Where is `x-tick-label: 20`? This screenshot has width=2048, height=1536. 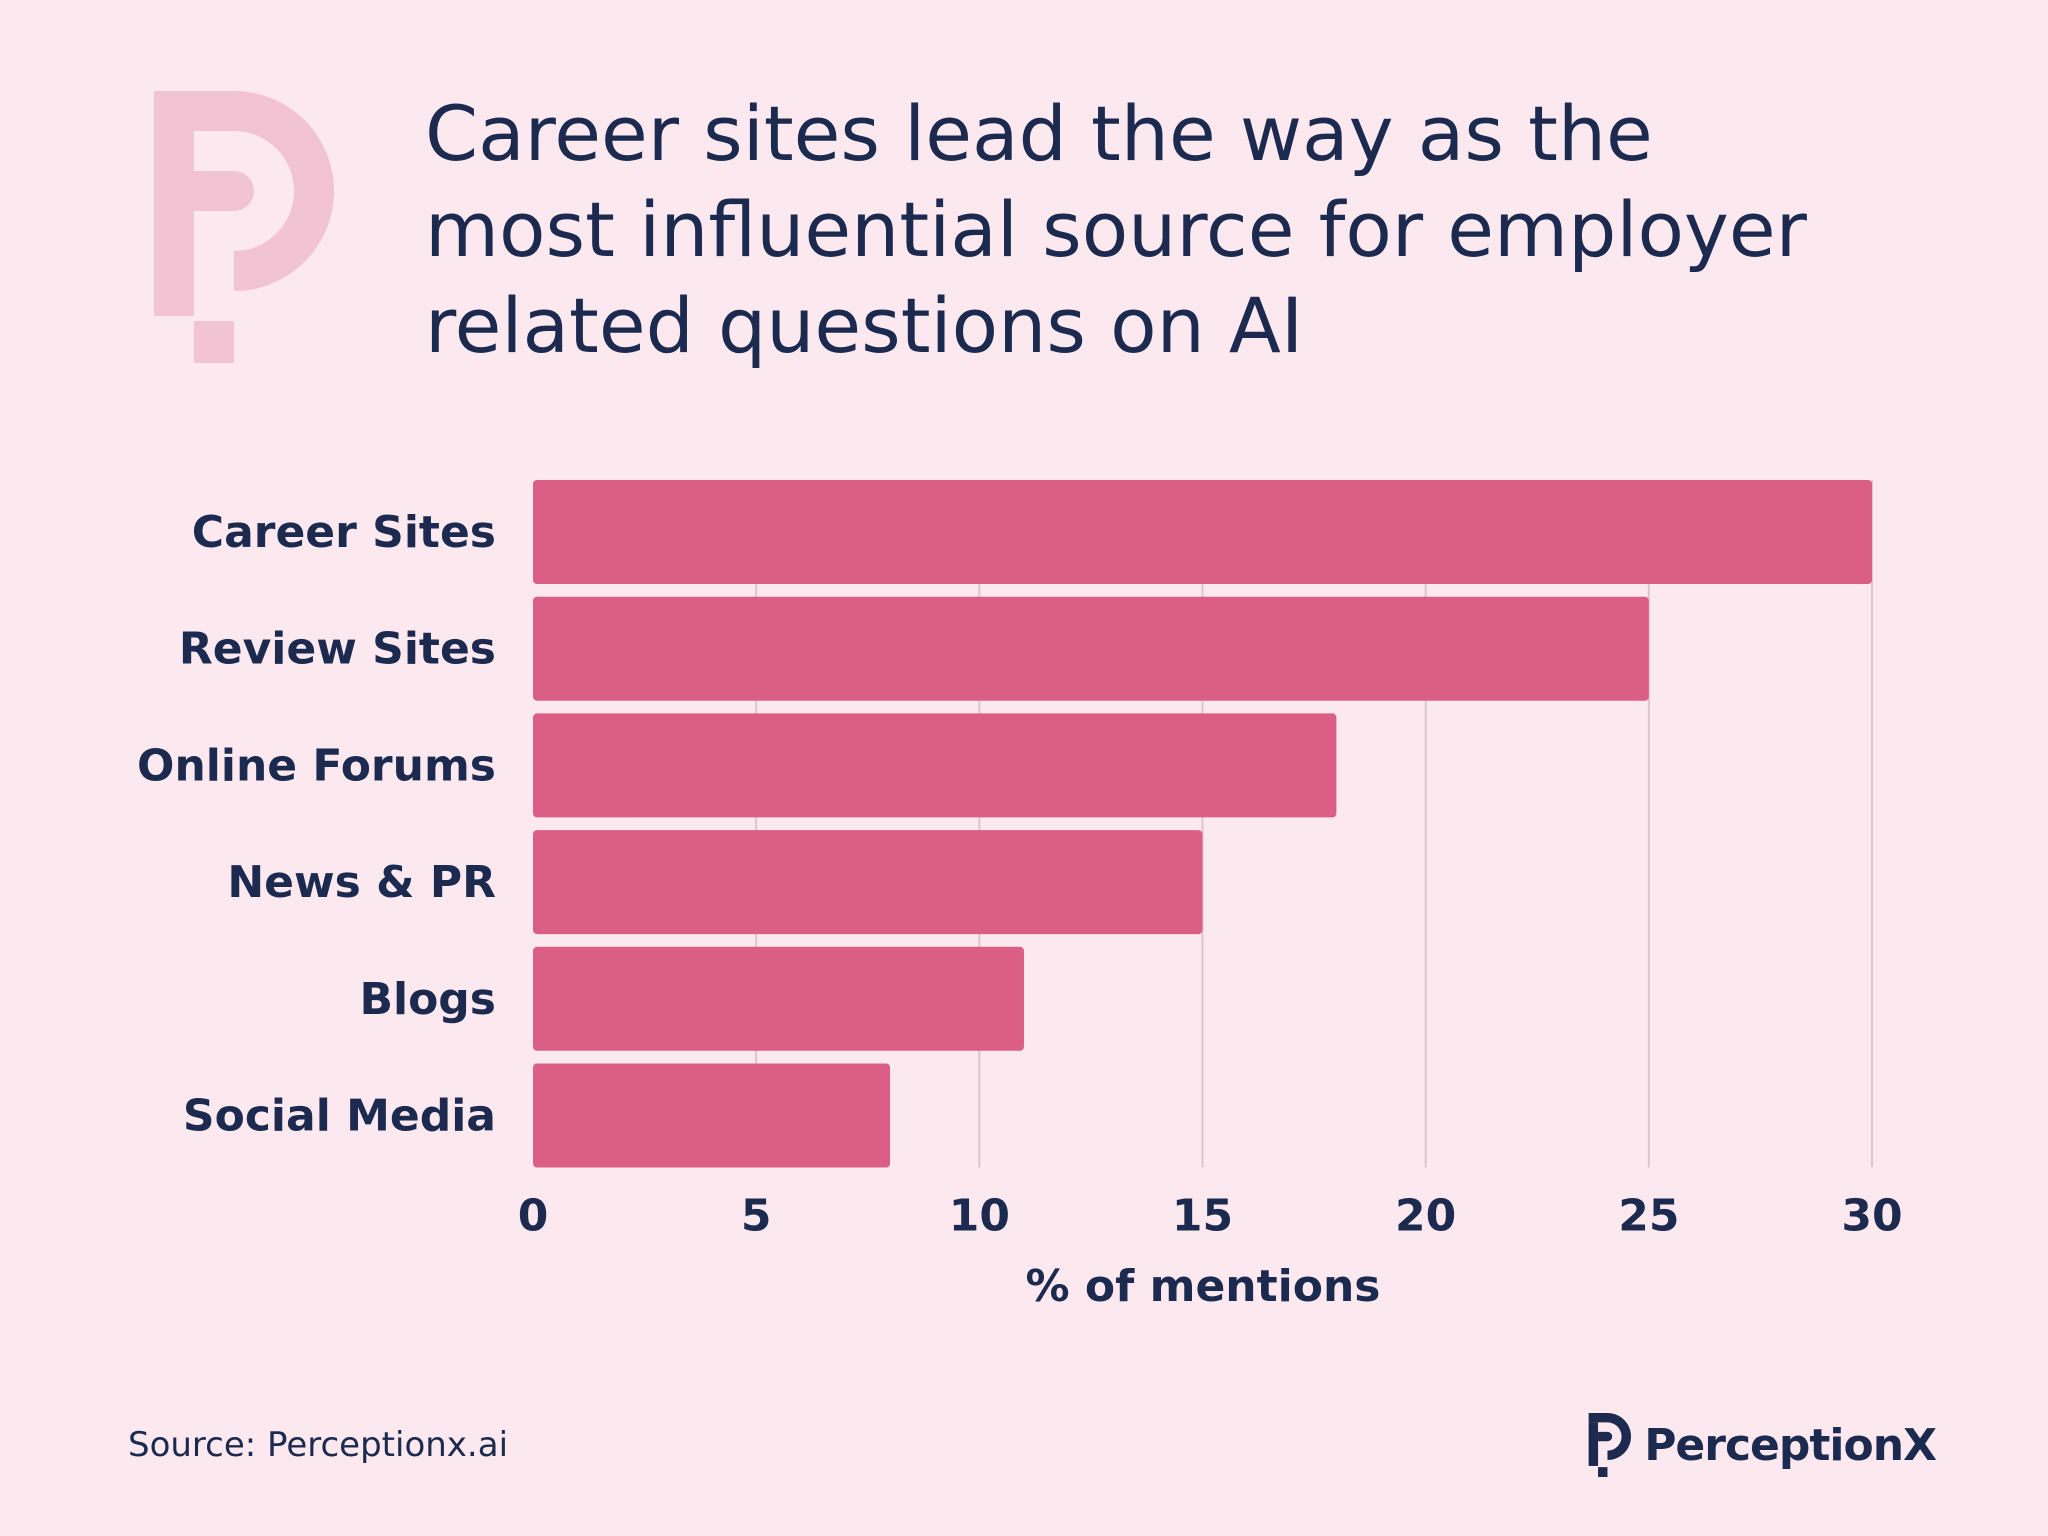
x-tick-label: 20 is located at coordinates (1425, 1216).